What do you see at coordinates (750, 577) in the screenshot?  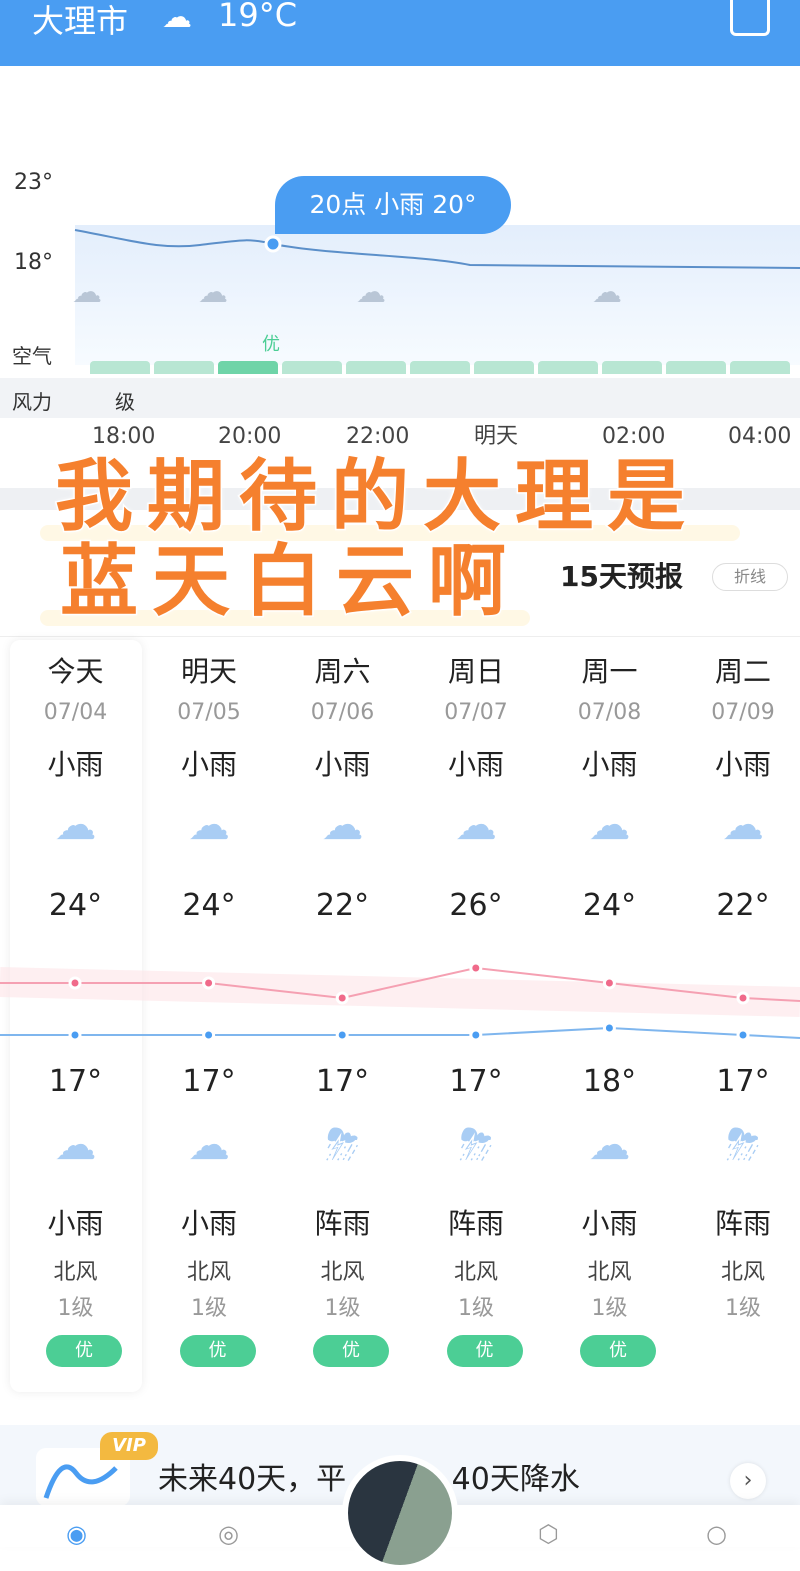 I see `chart-mode-toggle: 折线` at bounding box center [750, 577].